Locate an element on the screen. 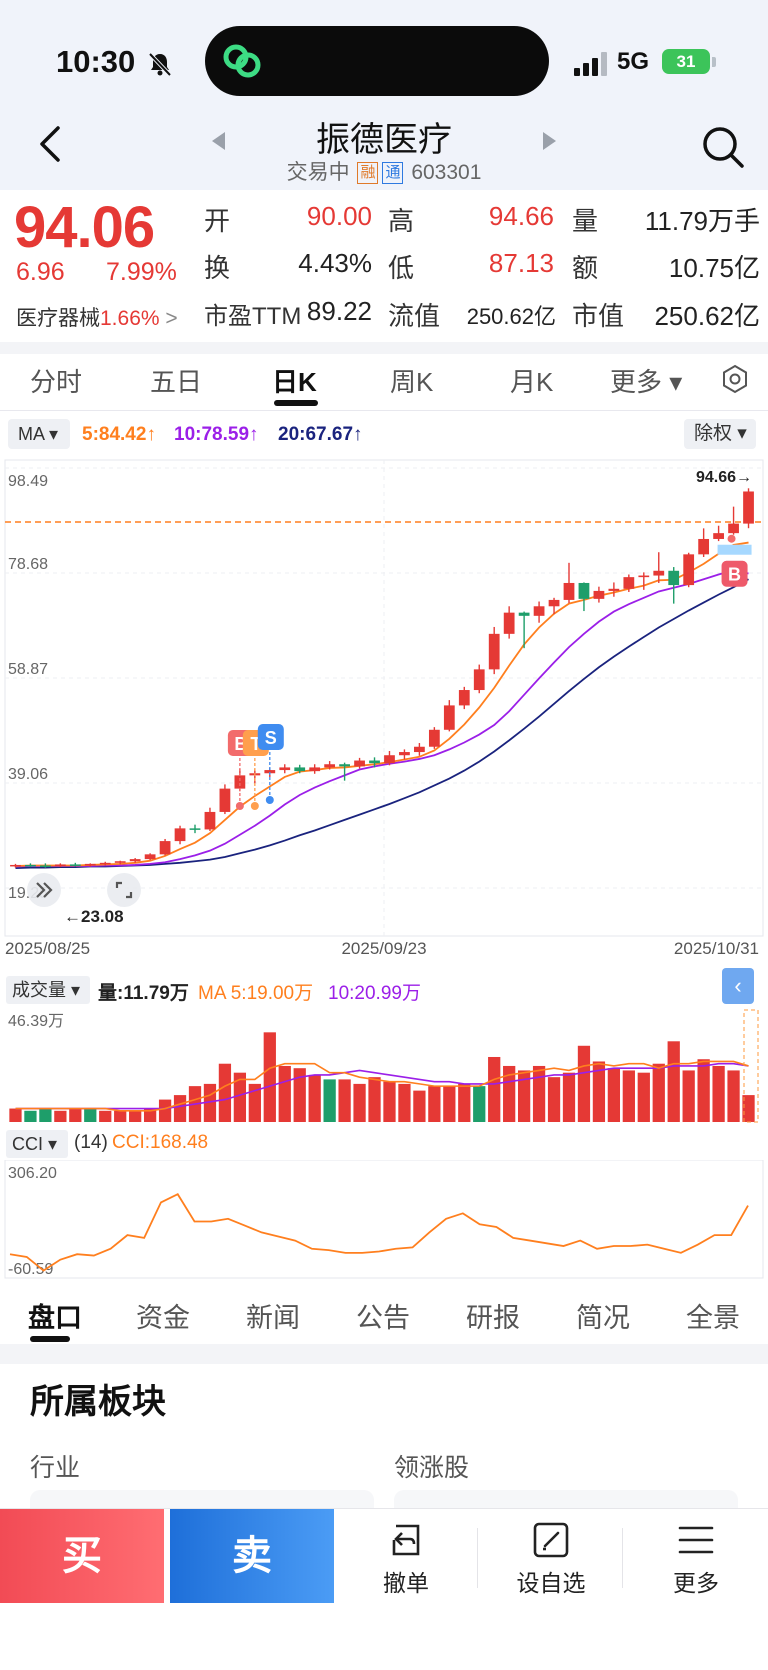 The image size is (768, 1670). app-link-icon is located at coordinates (242, 61).